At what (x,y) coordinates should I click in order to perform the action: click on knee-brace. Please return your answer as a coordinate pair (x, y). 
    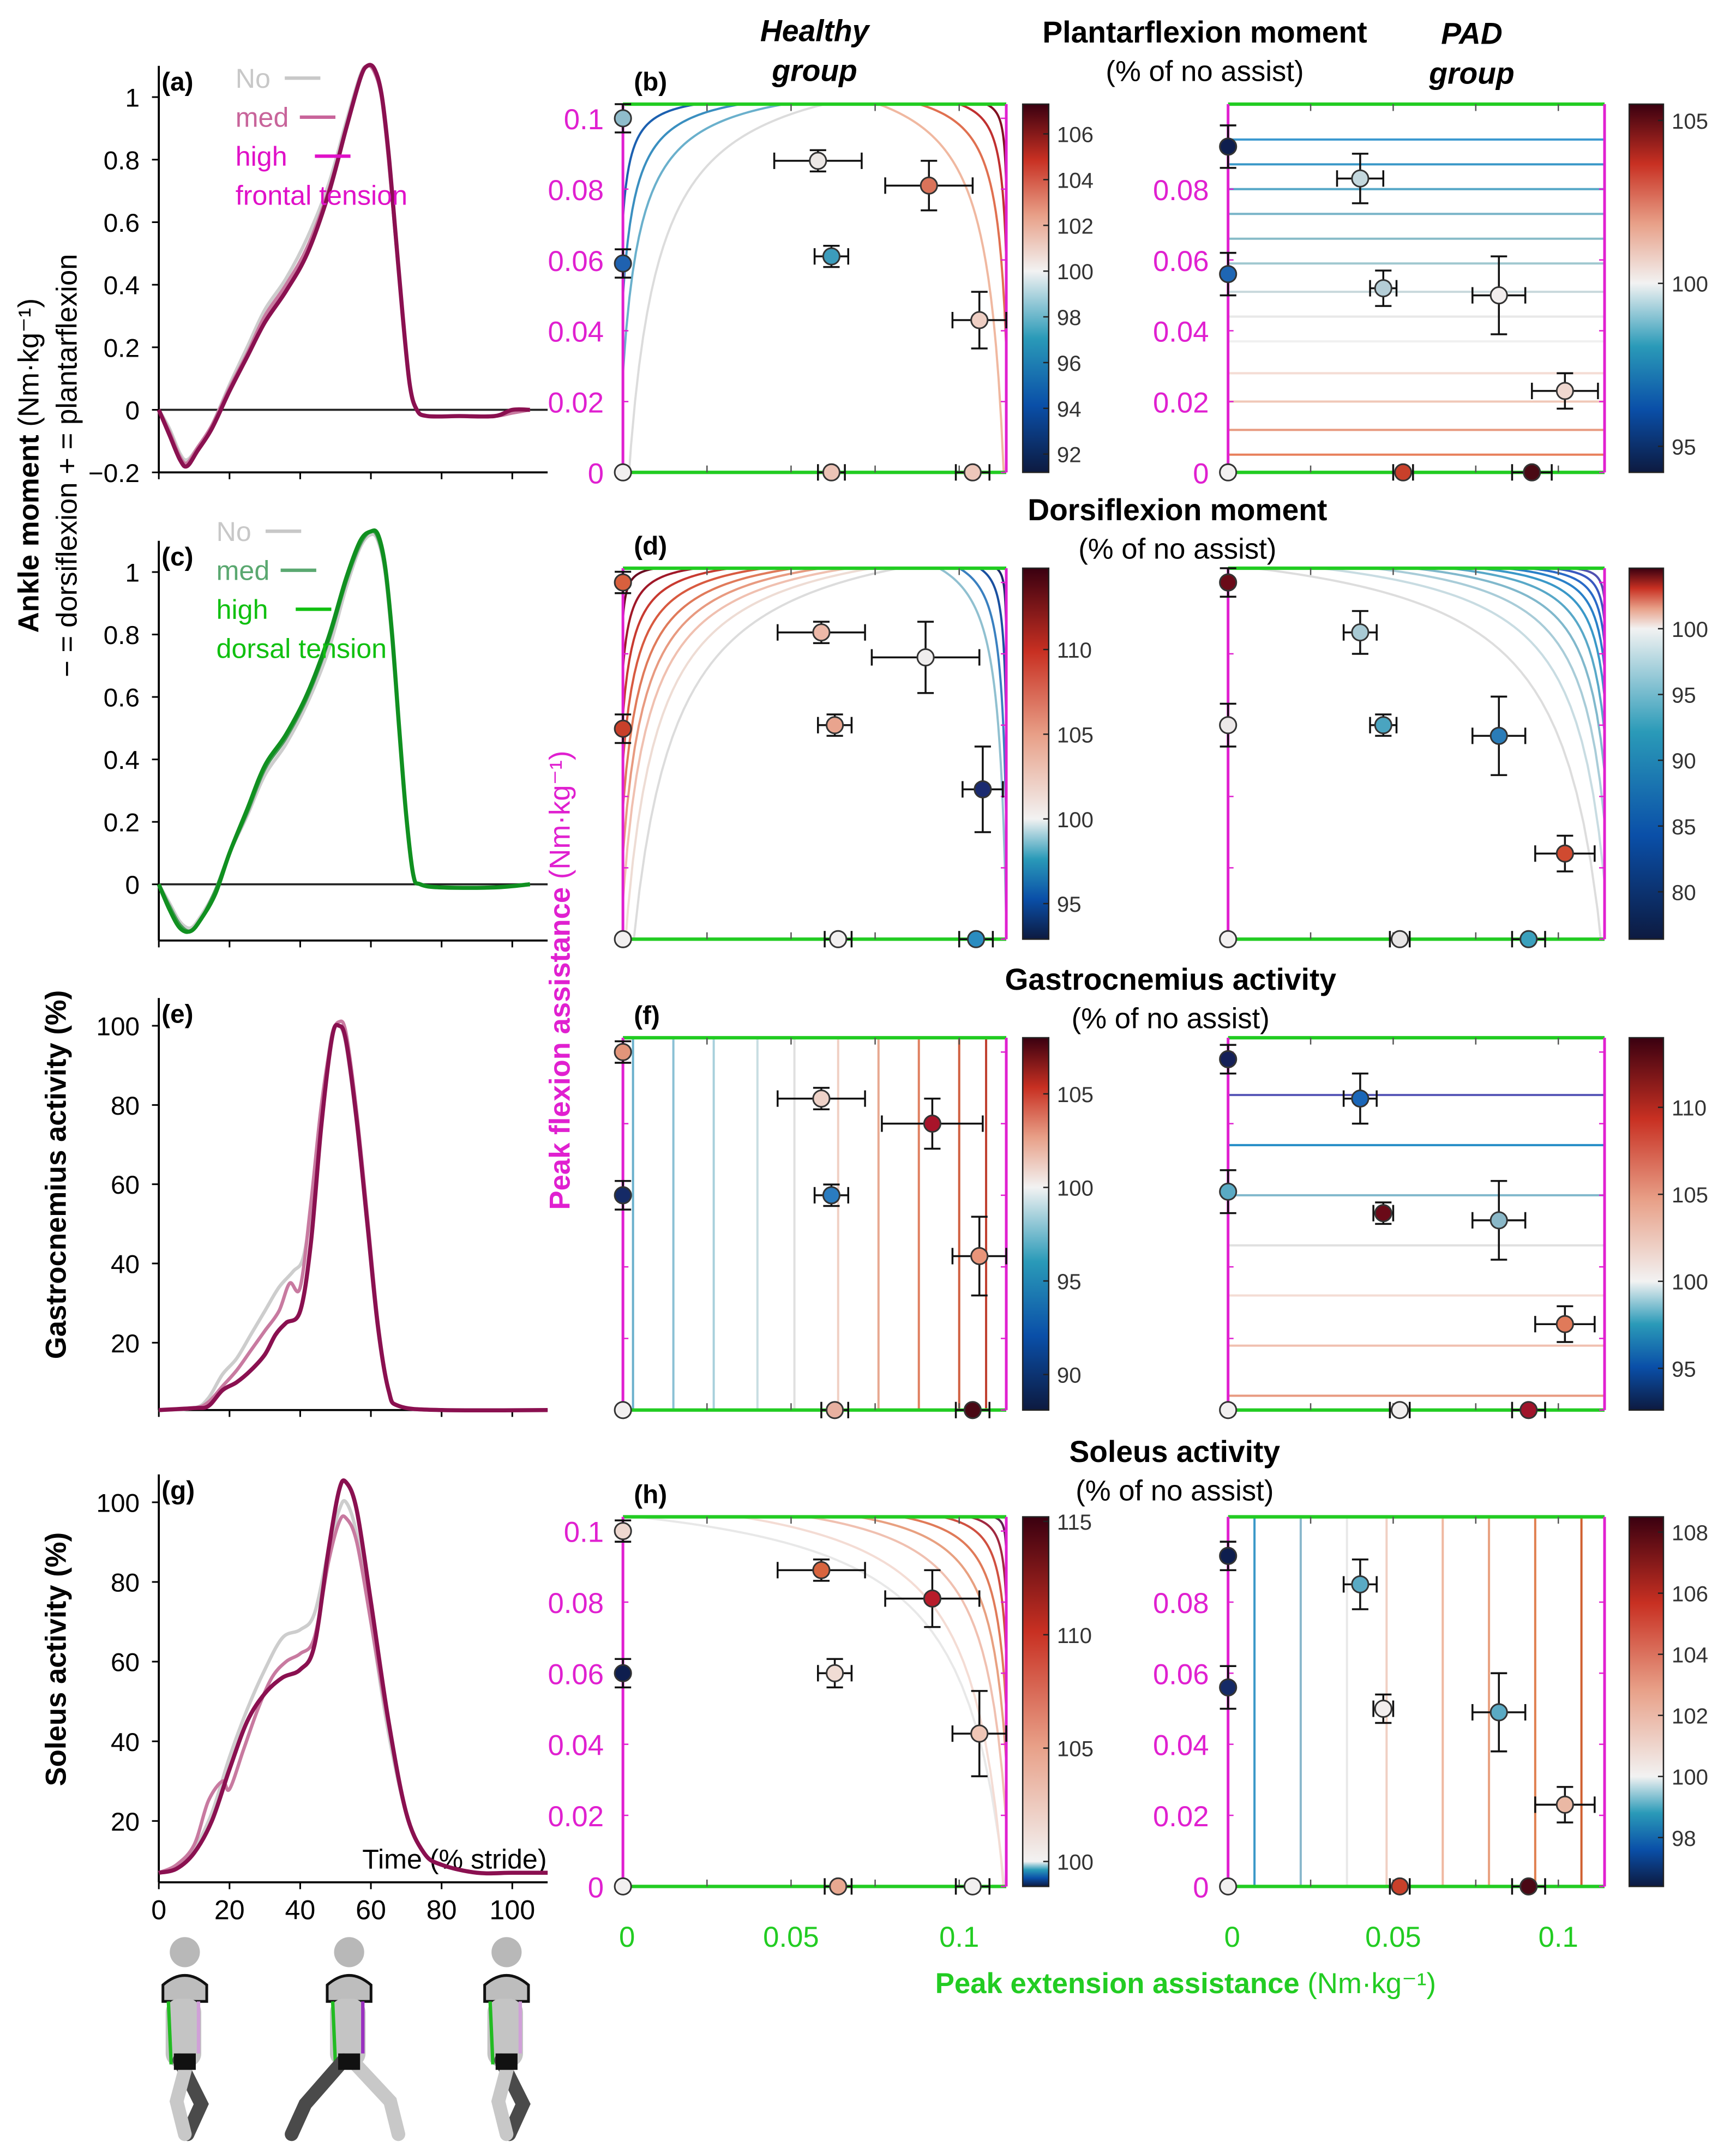
    Looking at the image, I should click on (506, 2061).